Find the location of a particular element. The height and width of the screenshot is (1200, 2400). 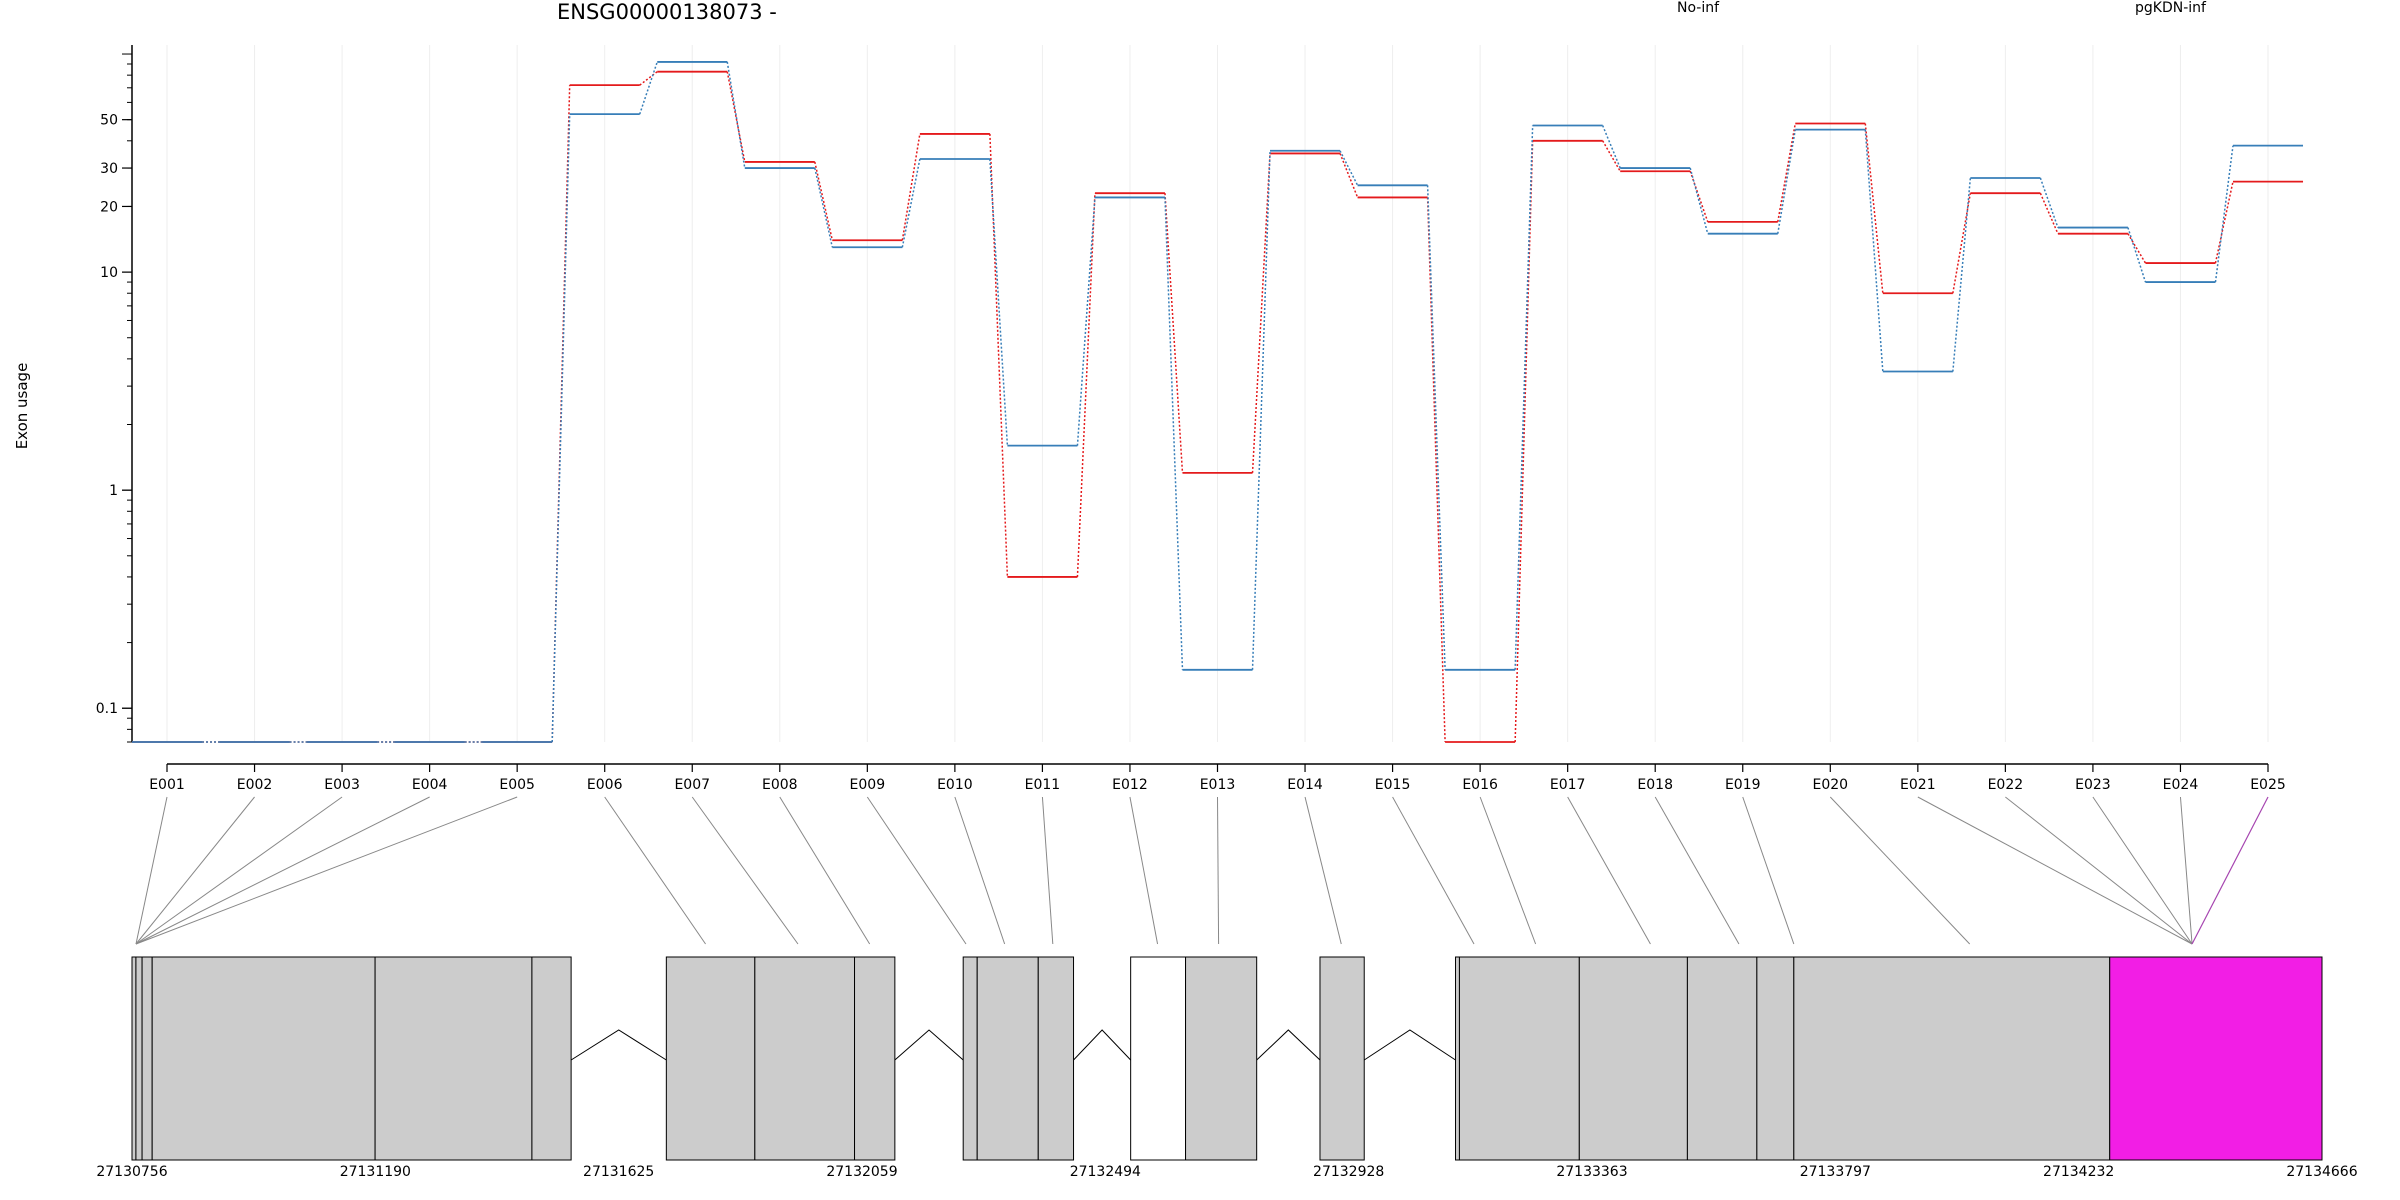

connector-e025 is located at coordinates (2230, 870).